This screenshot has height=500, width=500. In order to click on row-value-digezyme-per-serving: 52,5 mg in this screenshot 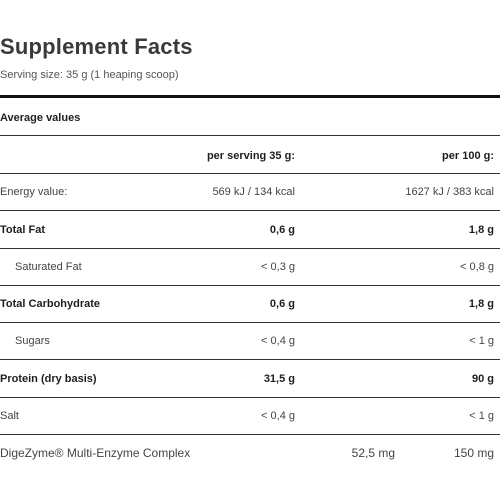, I will do `click(373, 453)`.